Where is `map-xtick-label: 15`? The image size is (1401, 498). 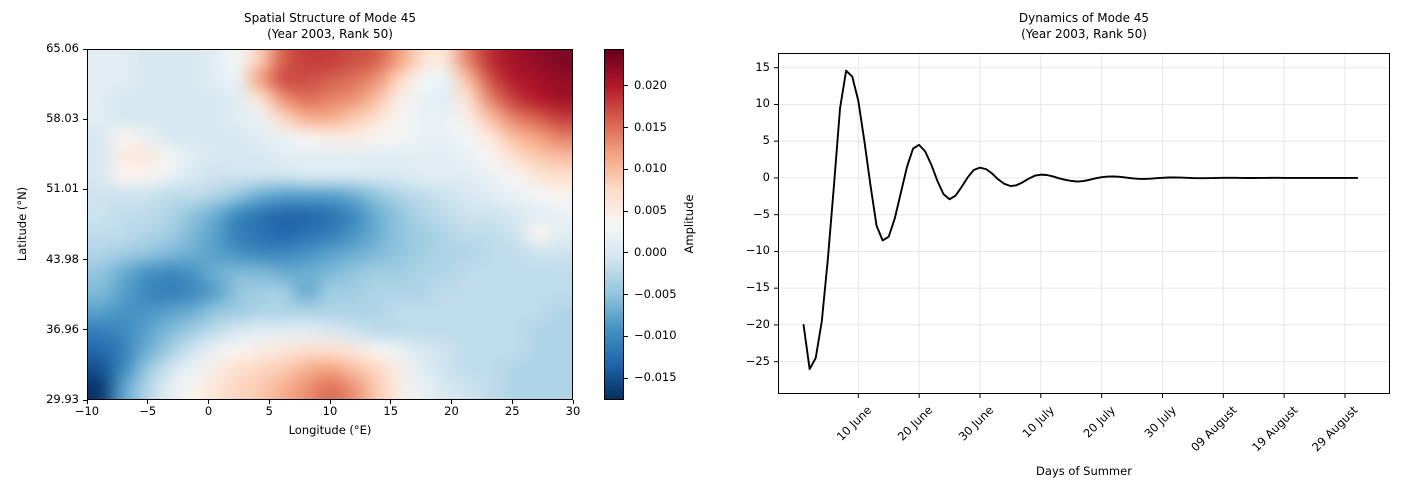
map-xtick-label: 15 is located at coordinates (391, 411).